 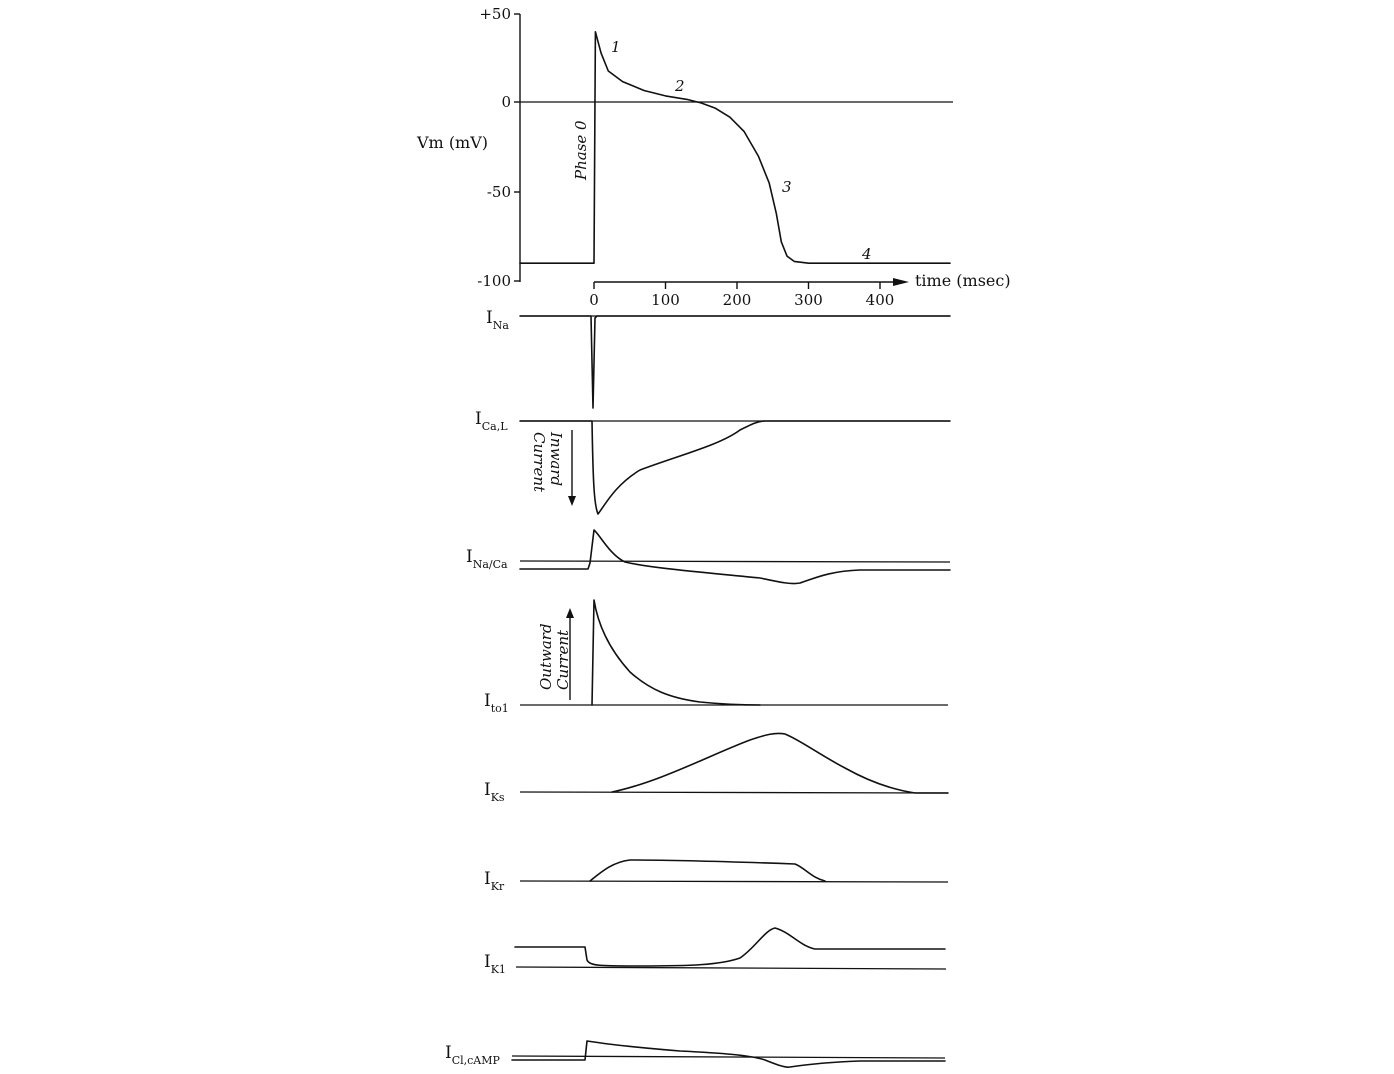 I want to click on y-tick-label: -50, so click(x=499, y=192).